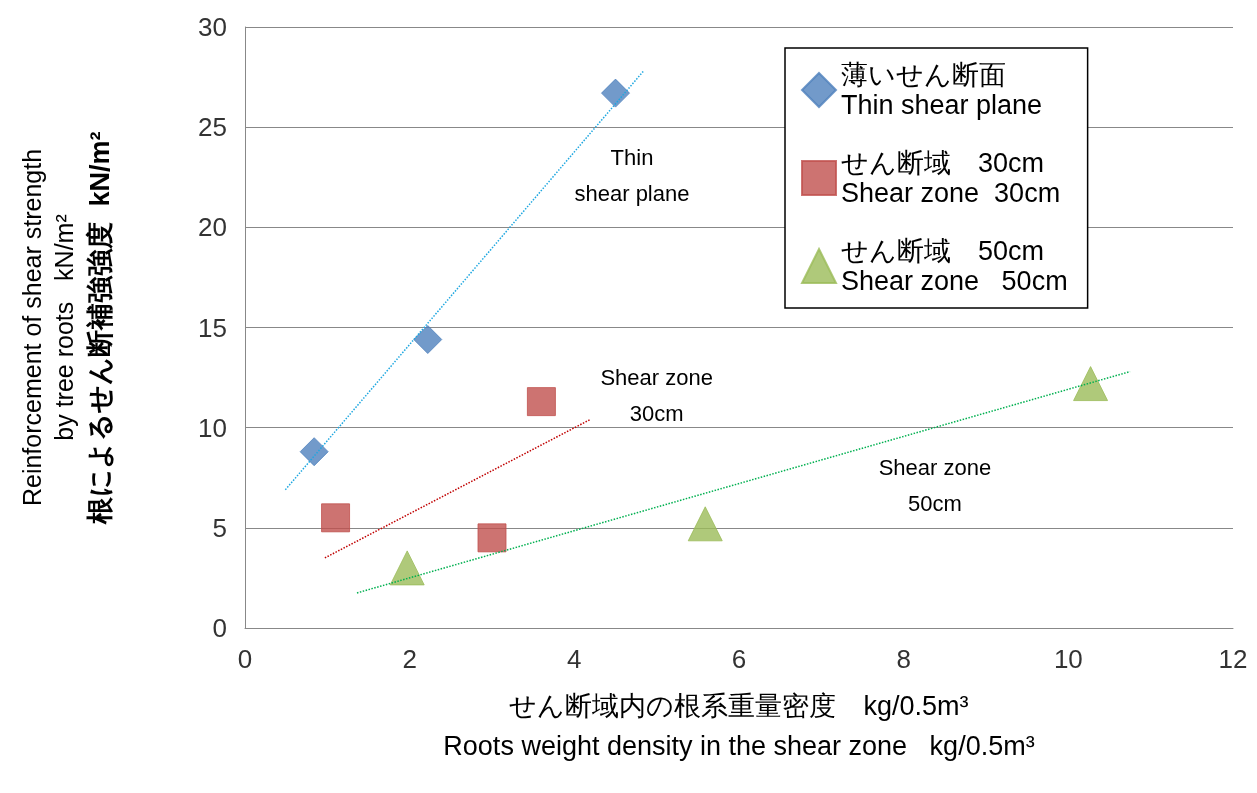 The width and height of the screenshot is (1257, 793). I want to click on y-tick-label: 10, so click(212, 427).